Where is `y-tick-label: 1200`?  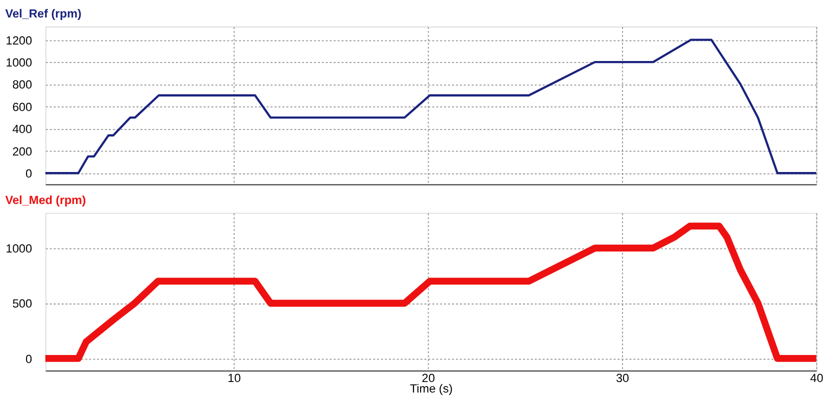
y-tick-label: 1200 is located at coordinates (19, 40).